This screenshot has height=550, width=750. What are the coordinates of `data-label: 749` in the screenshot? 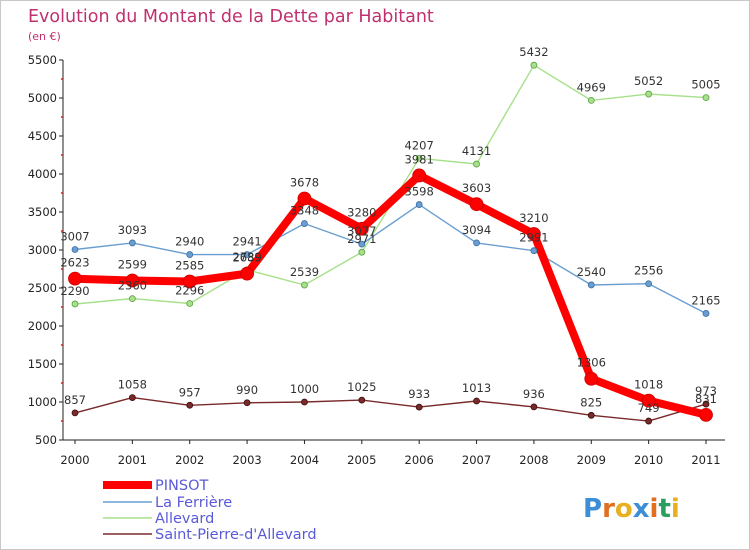 It's located at (649, 408).